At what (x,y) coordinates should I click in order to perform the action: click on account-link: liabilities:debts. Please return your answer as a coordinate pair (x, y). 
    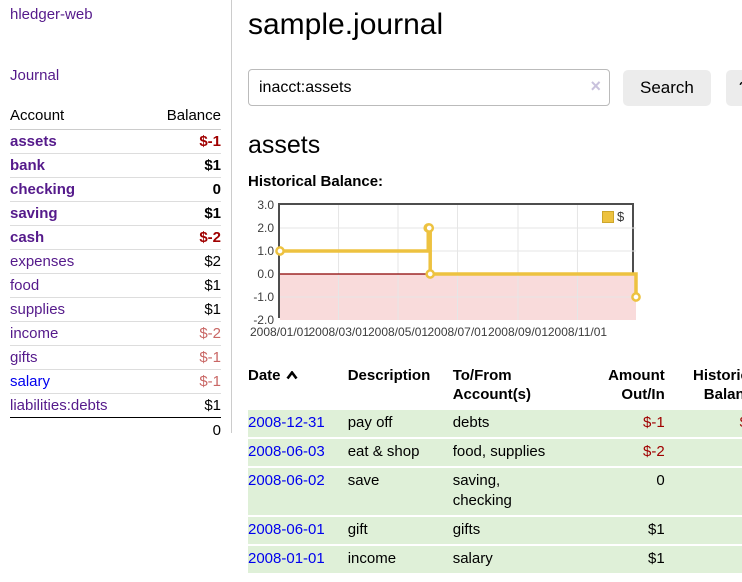
    Looking at the image, I should click on (59, 405).